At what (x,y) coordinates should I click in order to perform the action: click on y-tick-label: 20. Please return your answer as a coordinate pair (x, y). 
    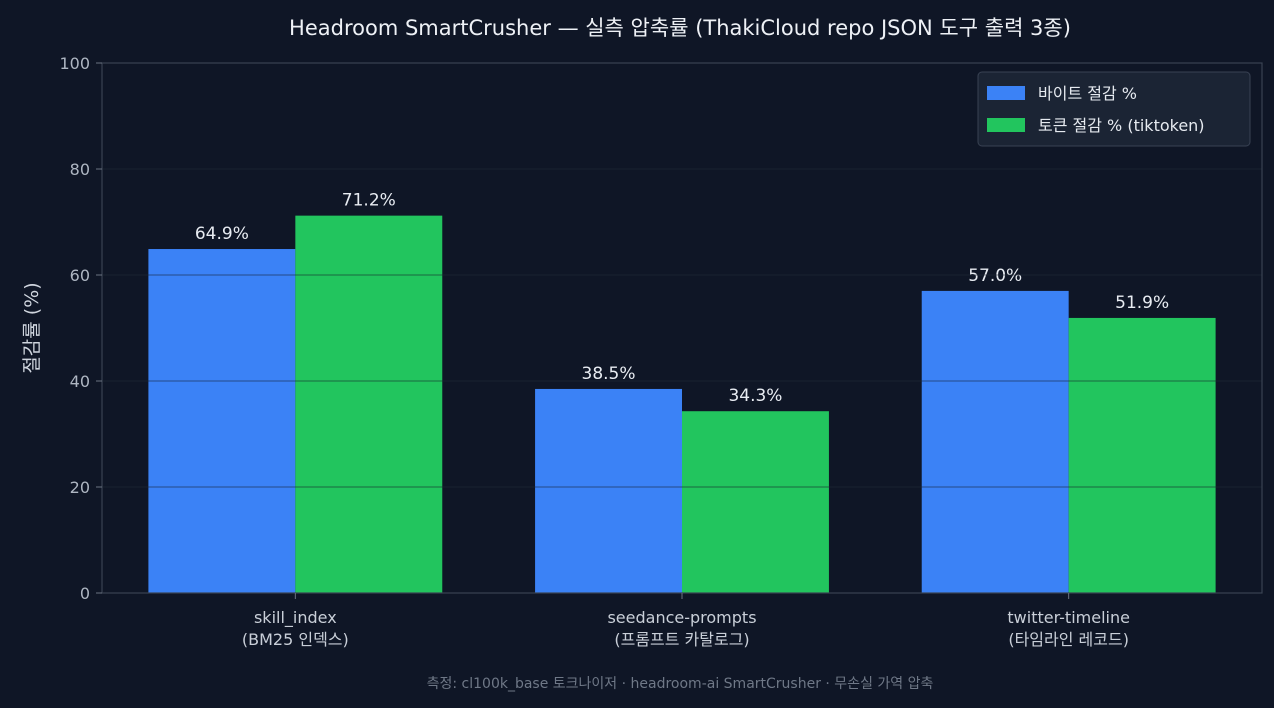
    Looking at the image, I should click on (80, 487).